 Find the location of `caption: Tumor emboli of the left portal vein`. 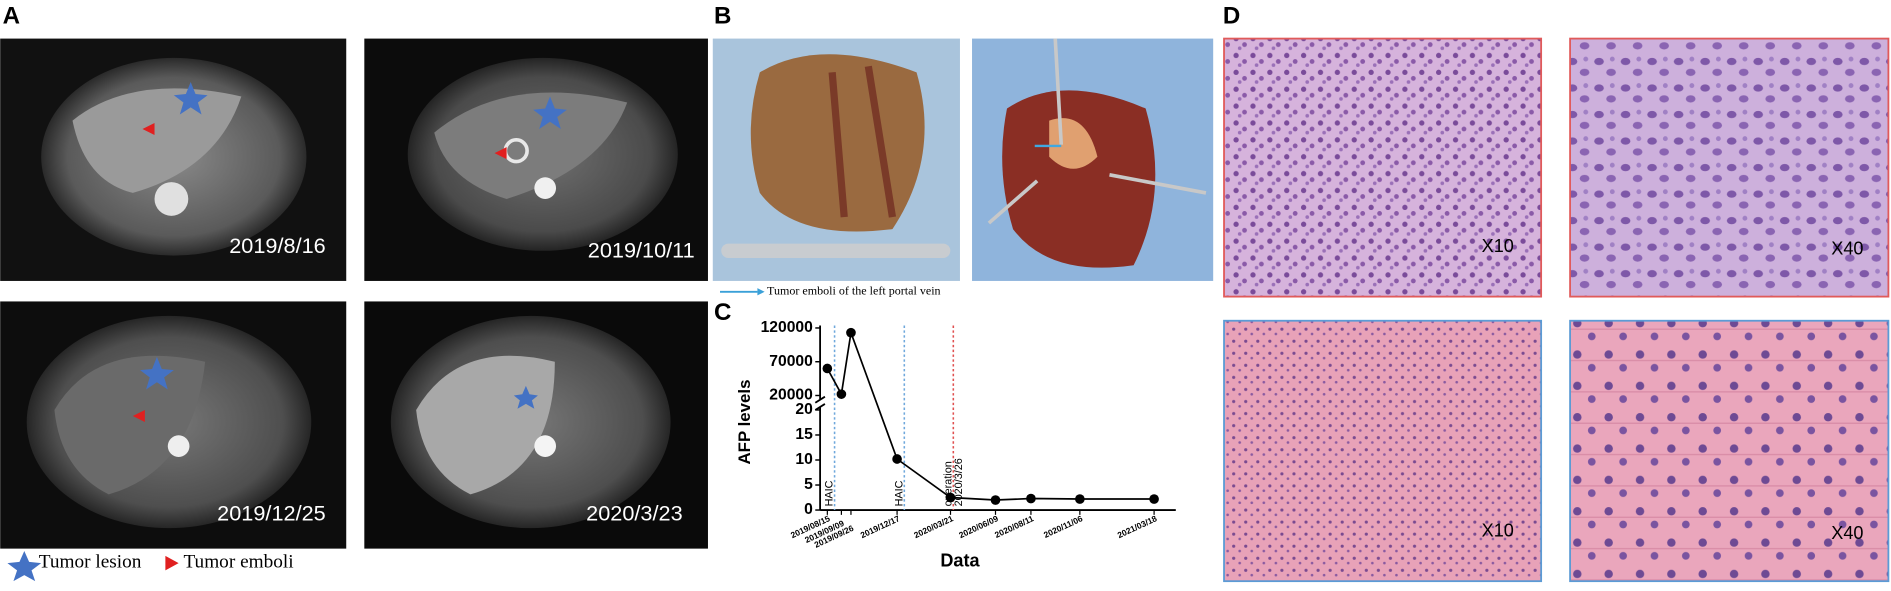

caption: Tumor emboli of the left portal vein is located at coordinates (854, 291).